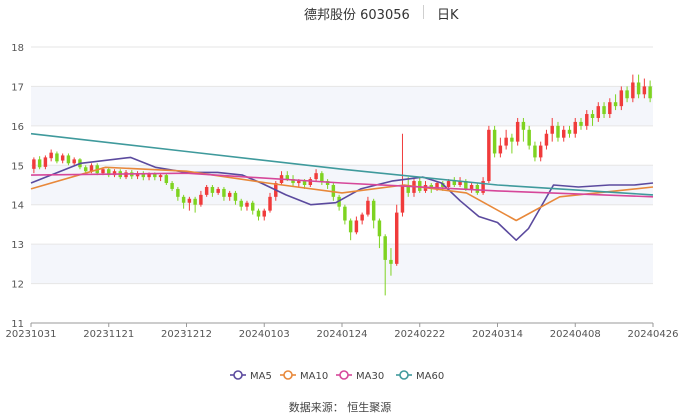 This screenshot has width=680, height=415. I want to click on legend: MA5 MA10 MA30 MA60, so click(337, 376).